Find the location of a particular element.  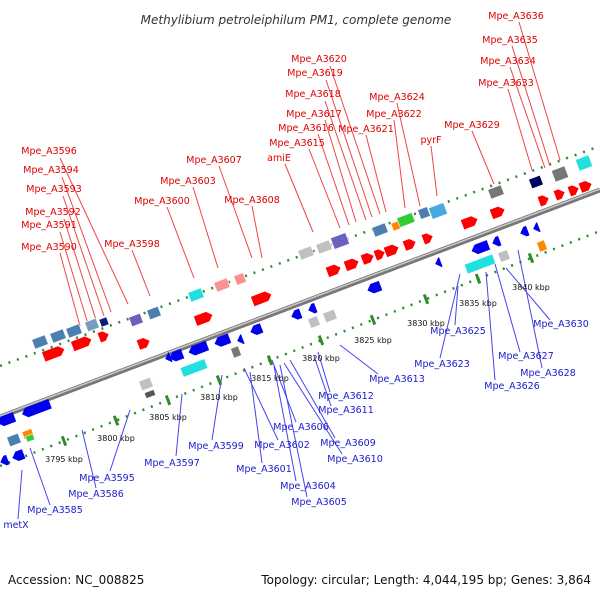

gene-label: Mpe_A3601 is located at coordinates (264, 469).